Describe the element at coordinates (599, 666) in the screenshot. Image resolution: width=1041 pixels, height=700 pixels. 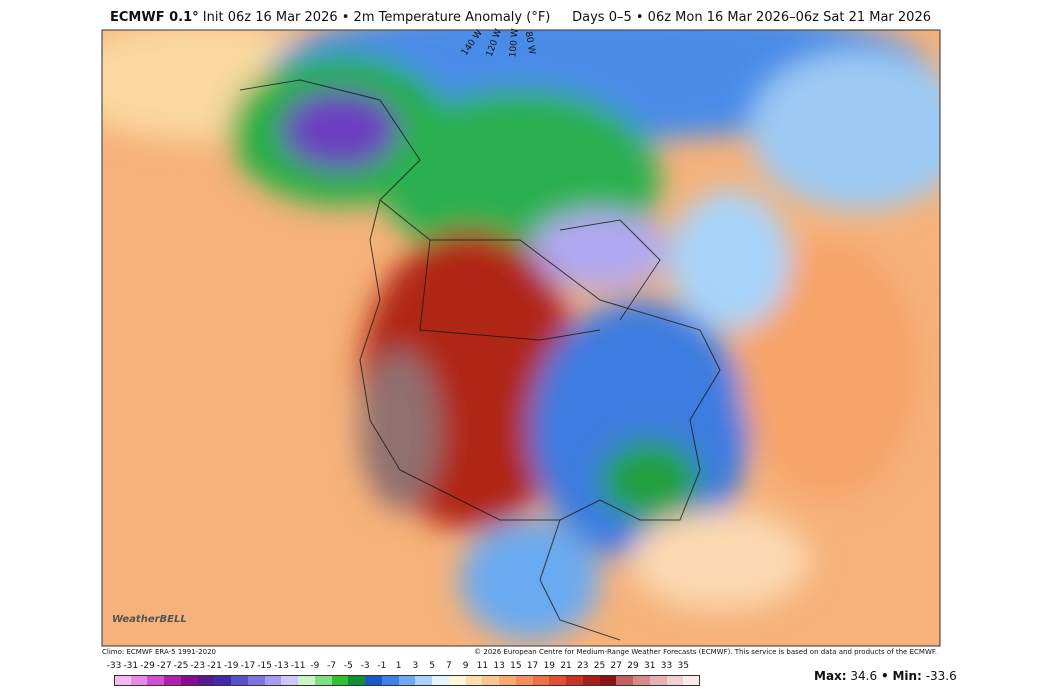
I see `colorbar-label: 25` at that location.